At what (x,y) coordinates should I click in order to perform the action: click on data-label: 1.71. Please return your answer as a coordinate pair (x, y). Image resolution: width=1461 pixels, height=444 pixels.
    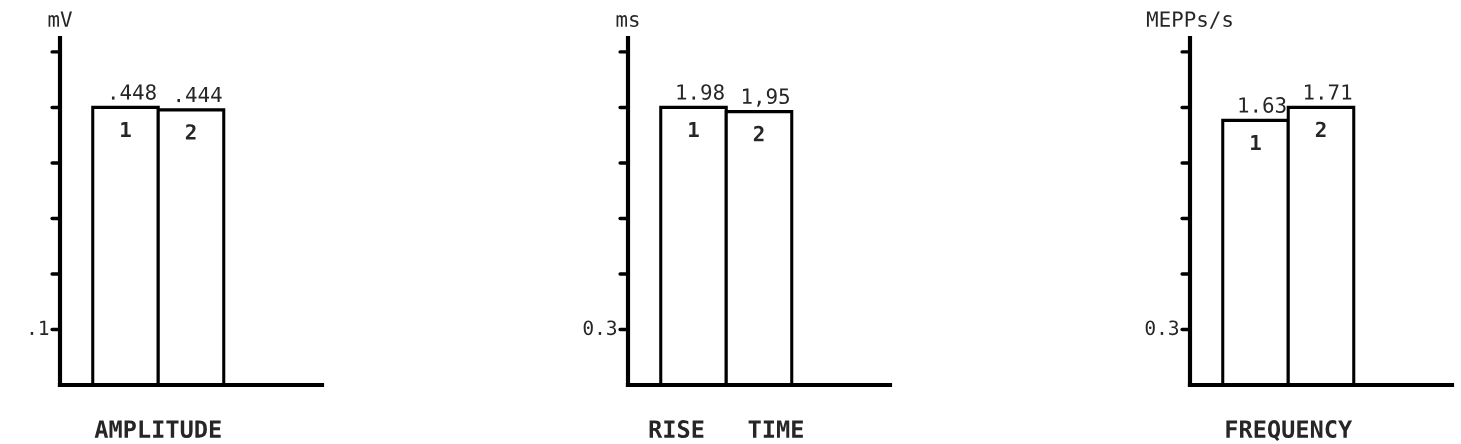
    Looking at the image, I should click on (1328, 92).